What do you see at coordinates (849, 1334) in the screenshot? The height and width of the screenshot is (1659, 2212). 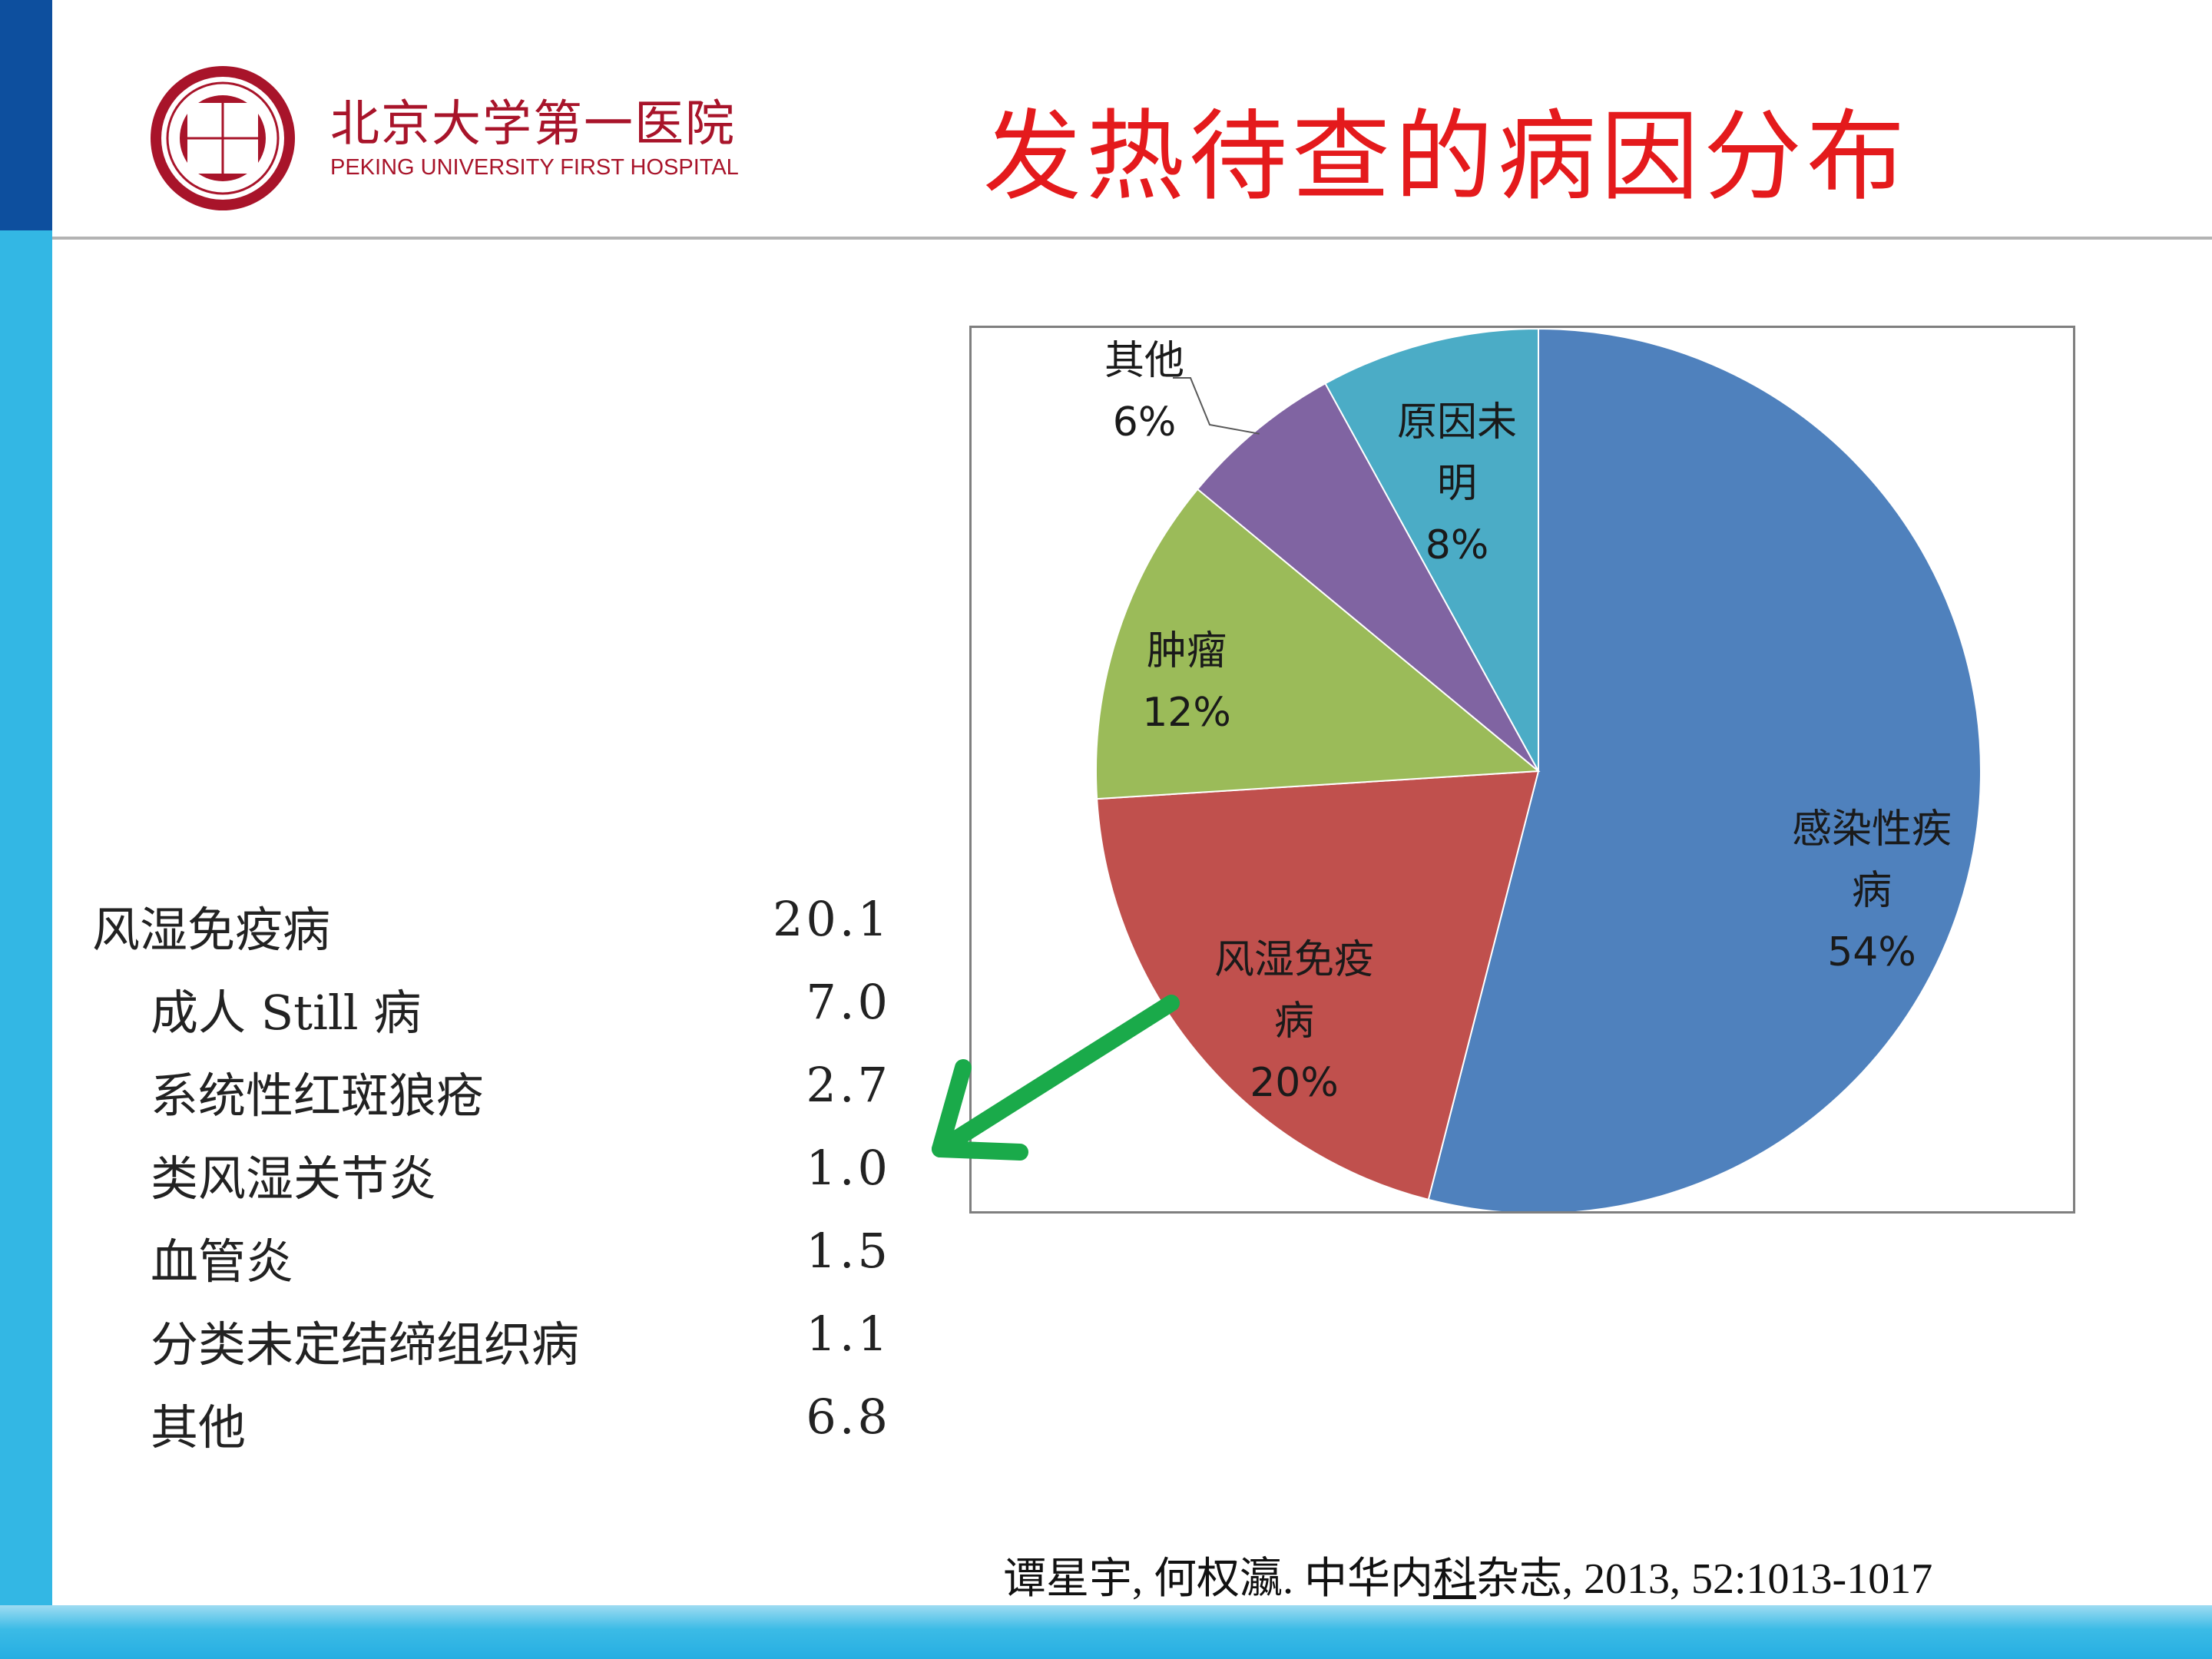 I see `table-row-value: 1.1` at bounding box center [849, 1334].